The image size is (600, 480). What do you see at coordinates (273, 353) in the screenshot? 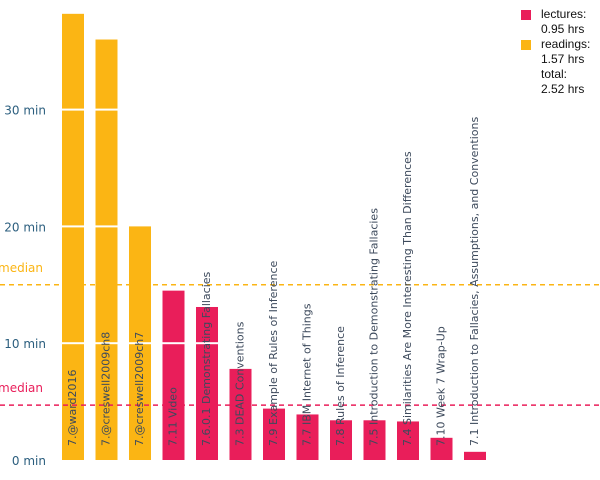
I see `bar-label: 7.9 Example of Rules of Inference` at bounding box center [273, 353].